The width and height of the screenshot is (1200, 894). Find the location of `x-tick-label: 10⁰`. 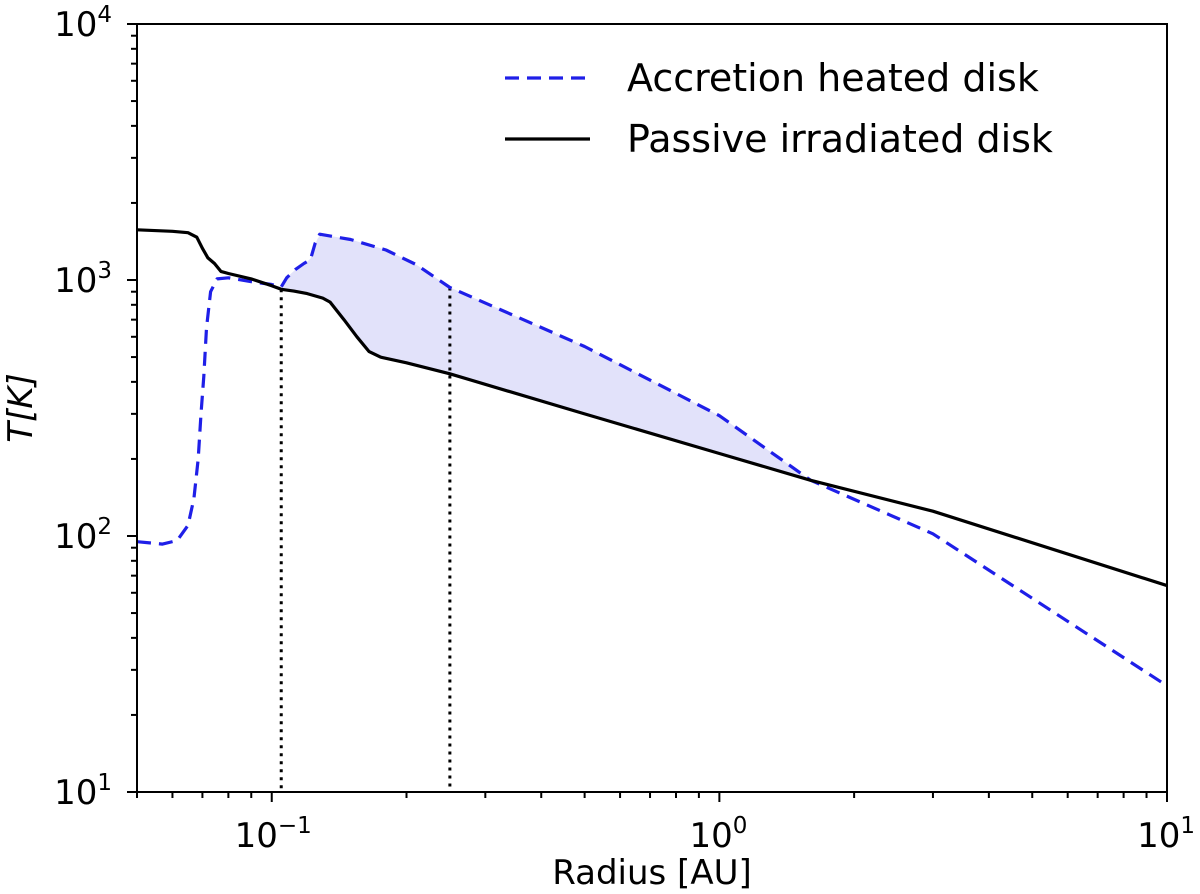

x-tick-label: 10⁰ is located at coordinates (718, 834).